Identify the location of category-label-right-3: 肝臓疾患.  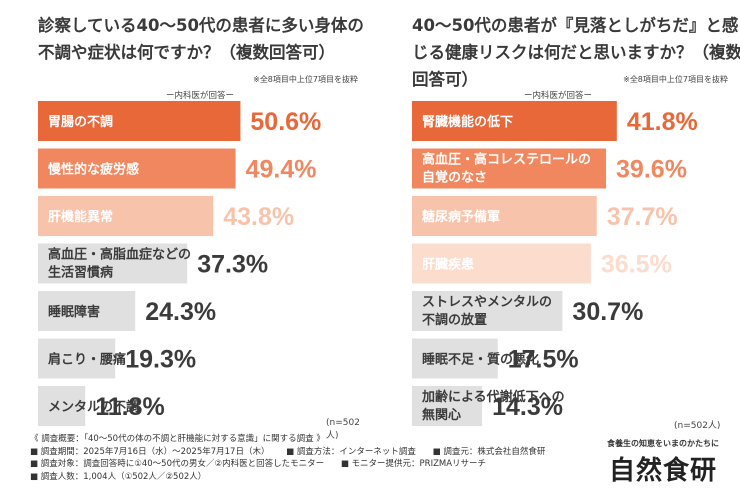
(448, 265).